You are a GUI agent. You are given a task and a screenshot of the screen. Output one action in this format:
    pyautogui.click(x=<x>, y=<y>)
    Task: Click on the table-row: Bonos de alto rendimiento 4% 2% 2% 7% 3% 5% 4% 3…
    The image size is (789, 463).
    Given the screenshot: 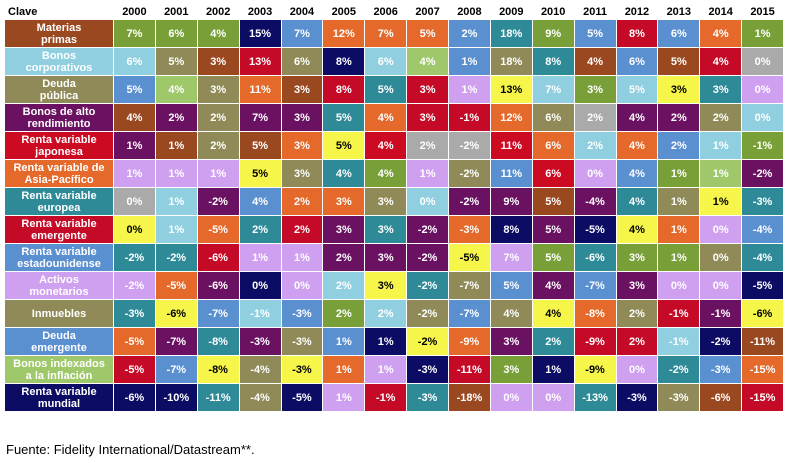 What is the action you would take?
    pyautogui.click(x=394, y=117)
    